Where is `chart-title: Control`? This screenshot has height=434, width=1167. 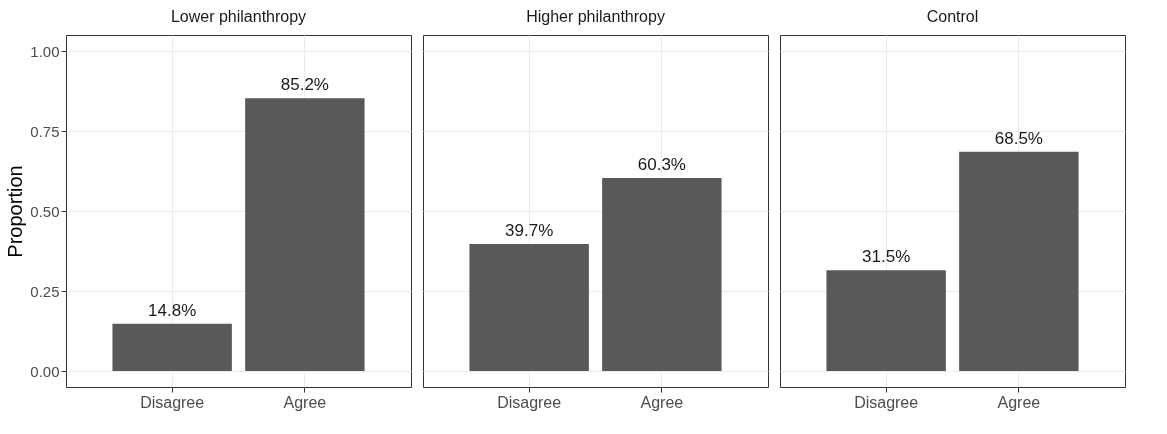 chart-title: Control is located at coordinates (952, 16).